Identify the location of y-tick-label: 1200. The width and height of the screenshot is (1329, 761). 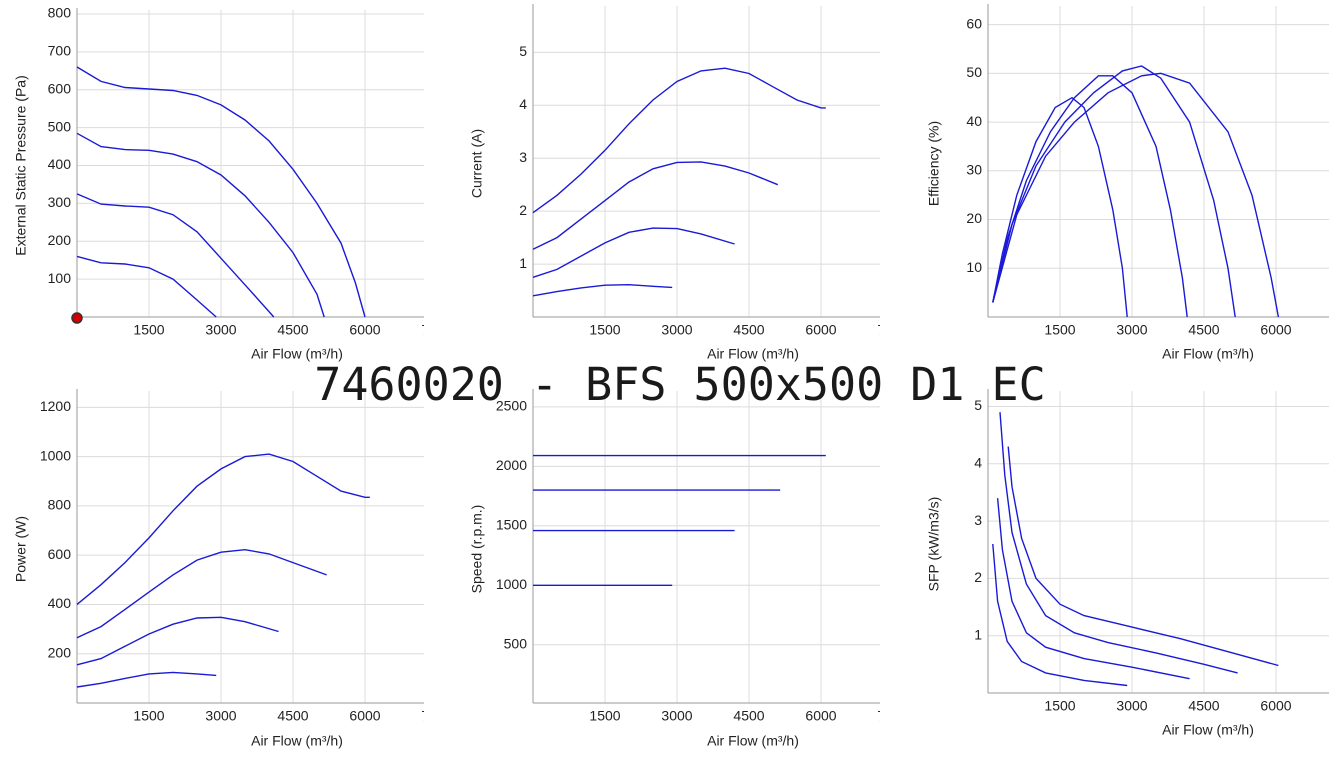
(55, 406).